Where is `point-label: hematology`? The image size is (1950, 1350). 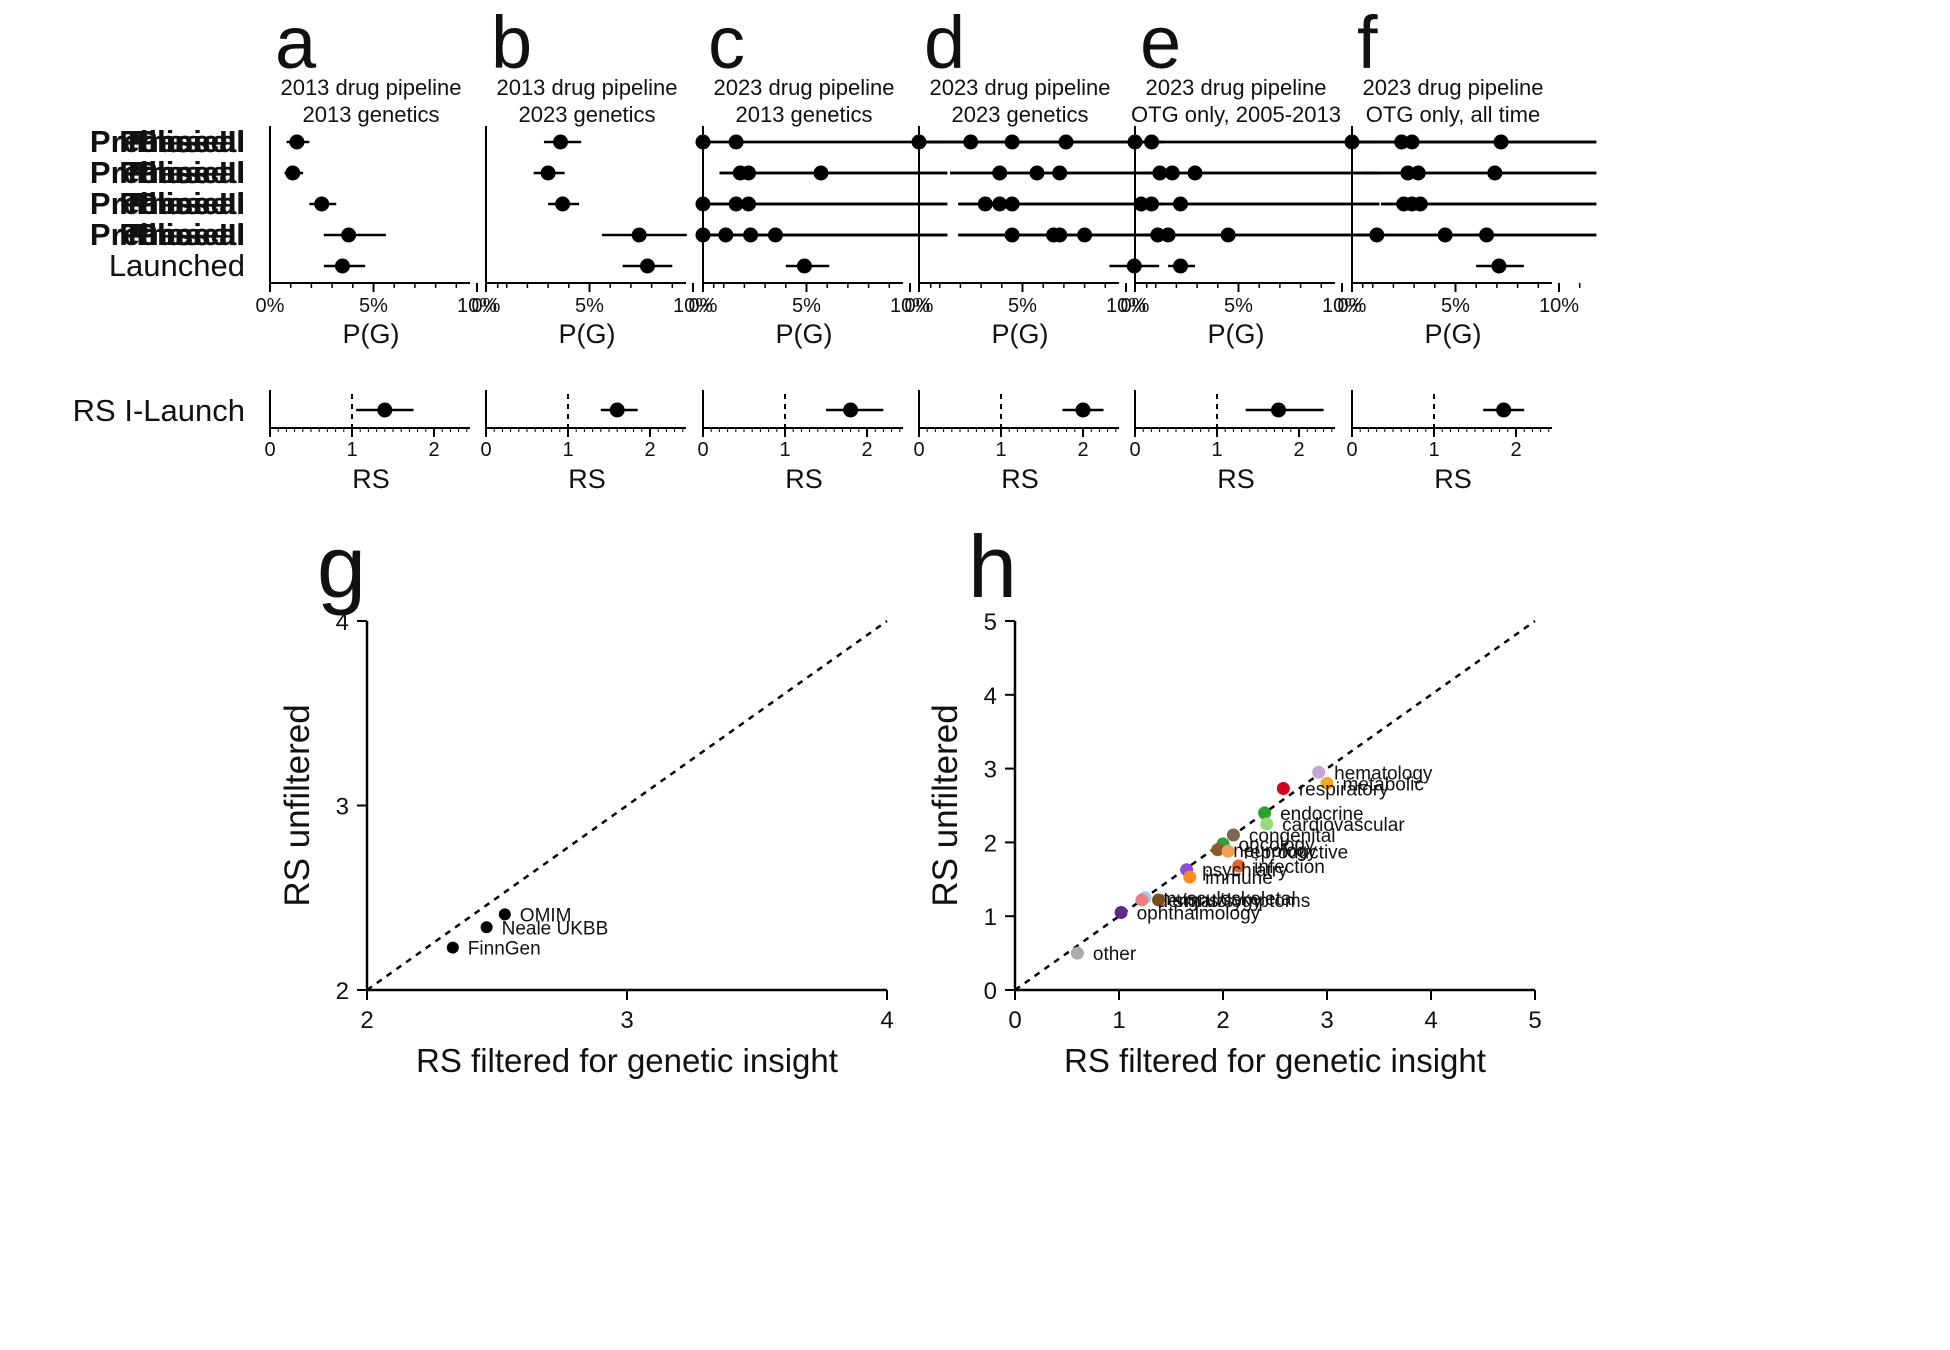
point-label: hematology is located at coordinates (1383, 773).